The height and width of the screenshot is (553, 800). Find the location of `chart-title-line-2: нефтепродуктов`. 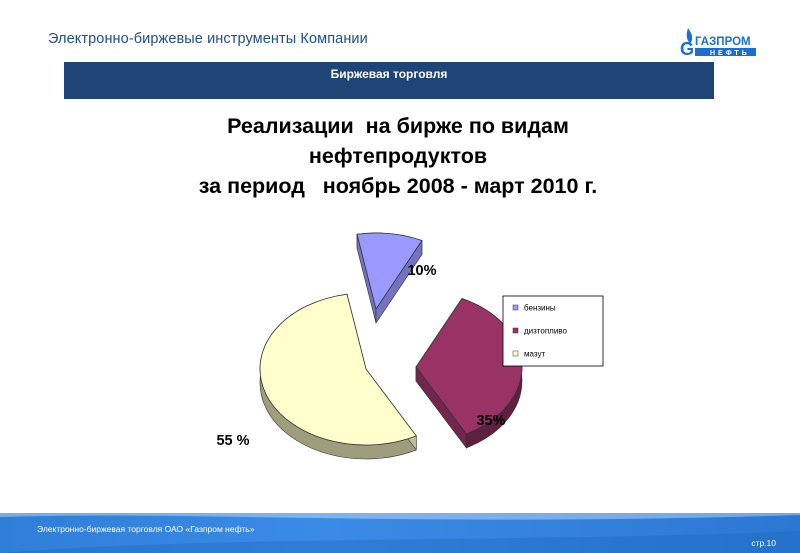

chart-title-line-2: нефтепродуктов is located at coordinates (398, 156).